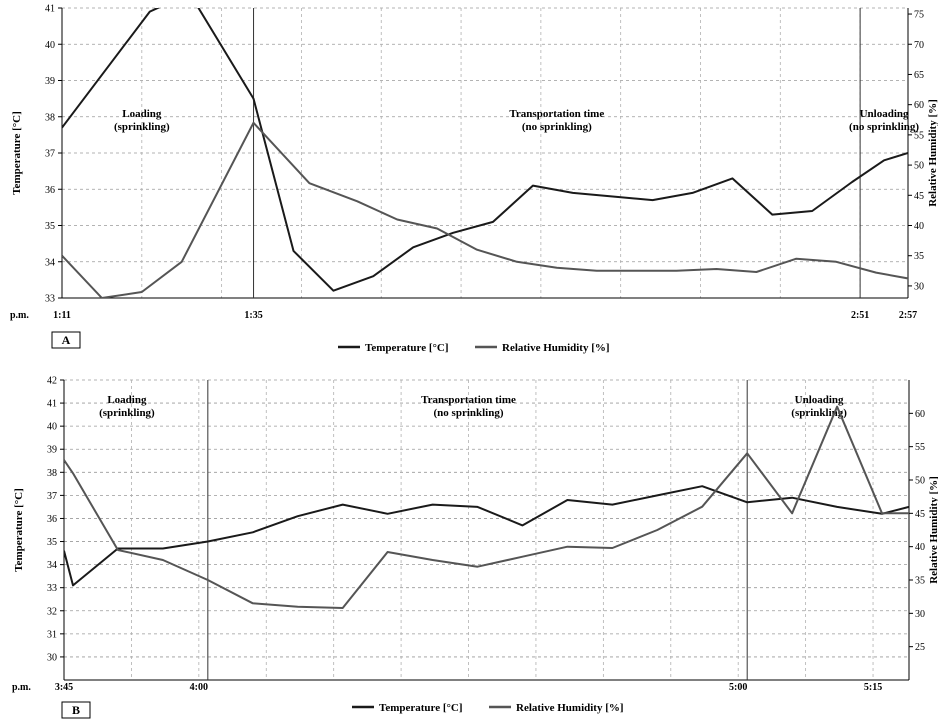 The image size is (938, 720). What do you see at coordinates (64, 687) in the screenshot?
I see `x-tick-label: 3:45` at bounding box center [64, 687].